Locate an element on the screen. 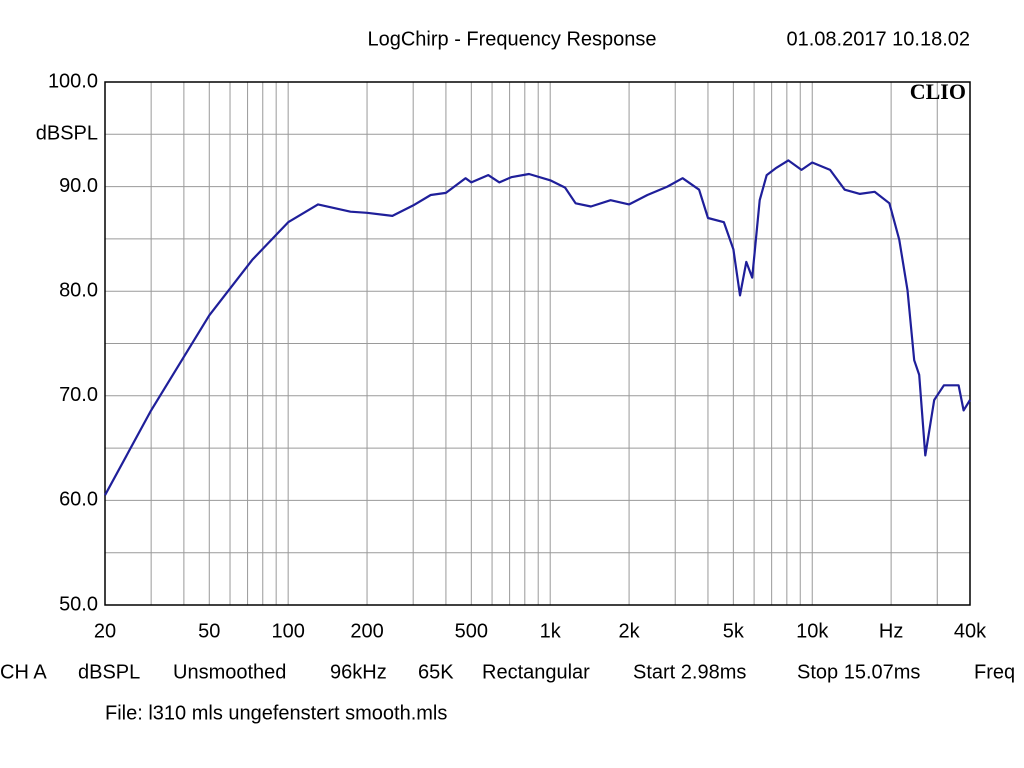  info-field: CH A is located at coordinates (23, 672).